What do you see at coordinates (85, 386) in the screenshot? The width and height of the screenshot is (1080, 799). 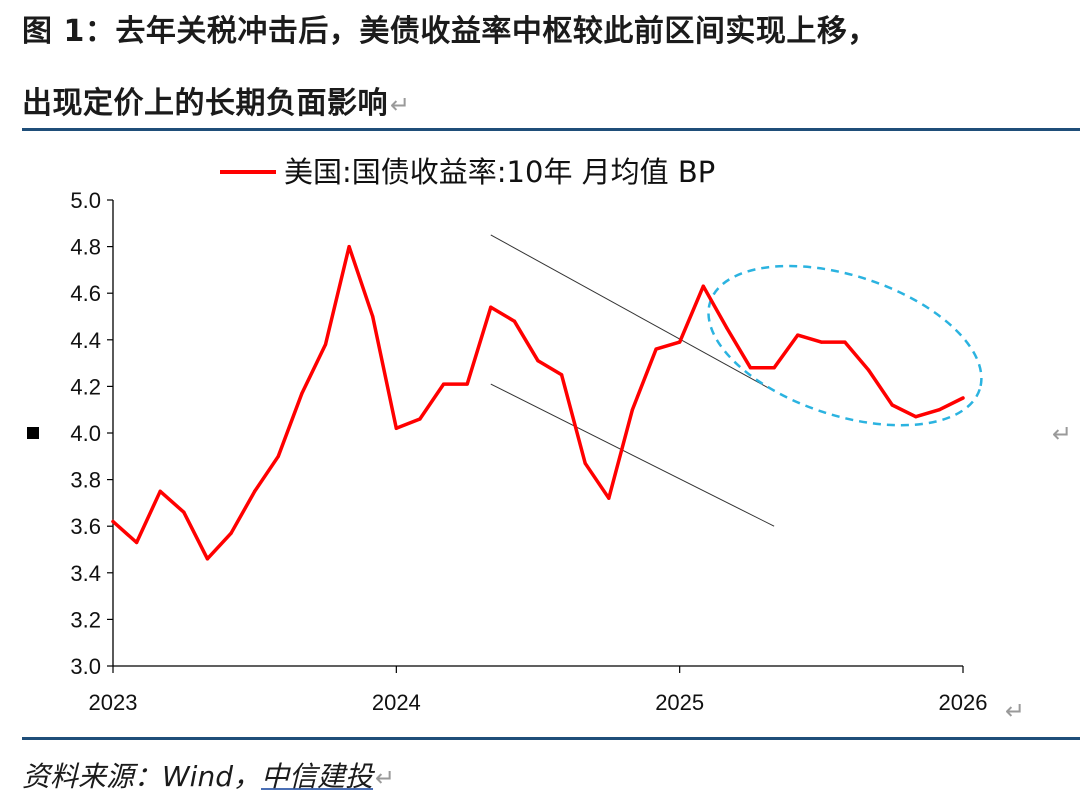 I see `y-tick-label: 4.2` at bounding box center [85, 386].